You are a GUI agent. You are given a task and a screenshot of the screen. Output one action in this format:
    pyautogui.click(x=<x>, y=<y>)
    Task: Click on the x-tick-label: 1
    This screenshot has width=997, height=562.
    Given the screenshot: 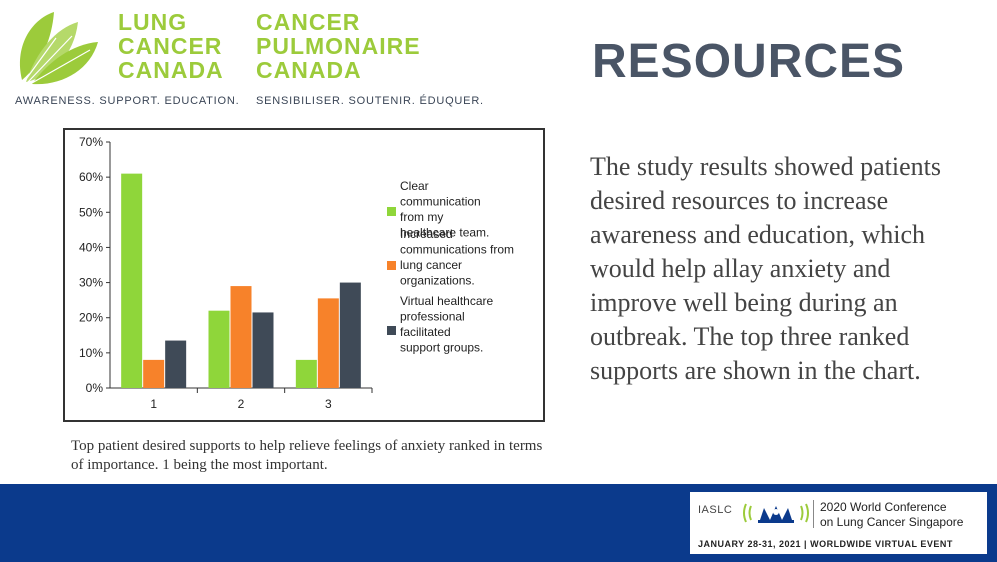 What is the action you would take?
    pyautogui.click(x=153, y=404)
    